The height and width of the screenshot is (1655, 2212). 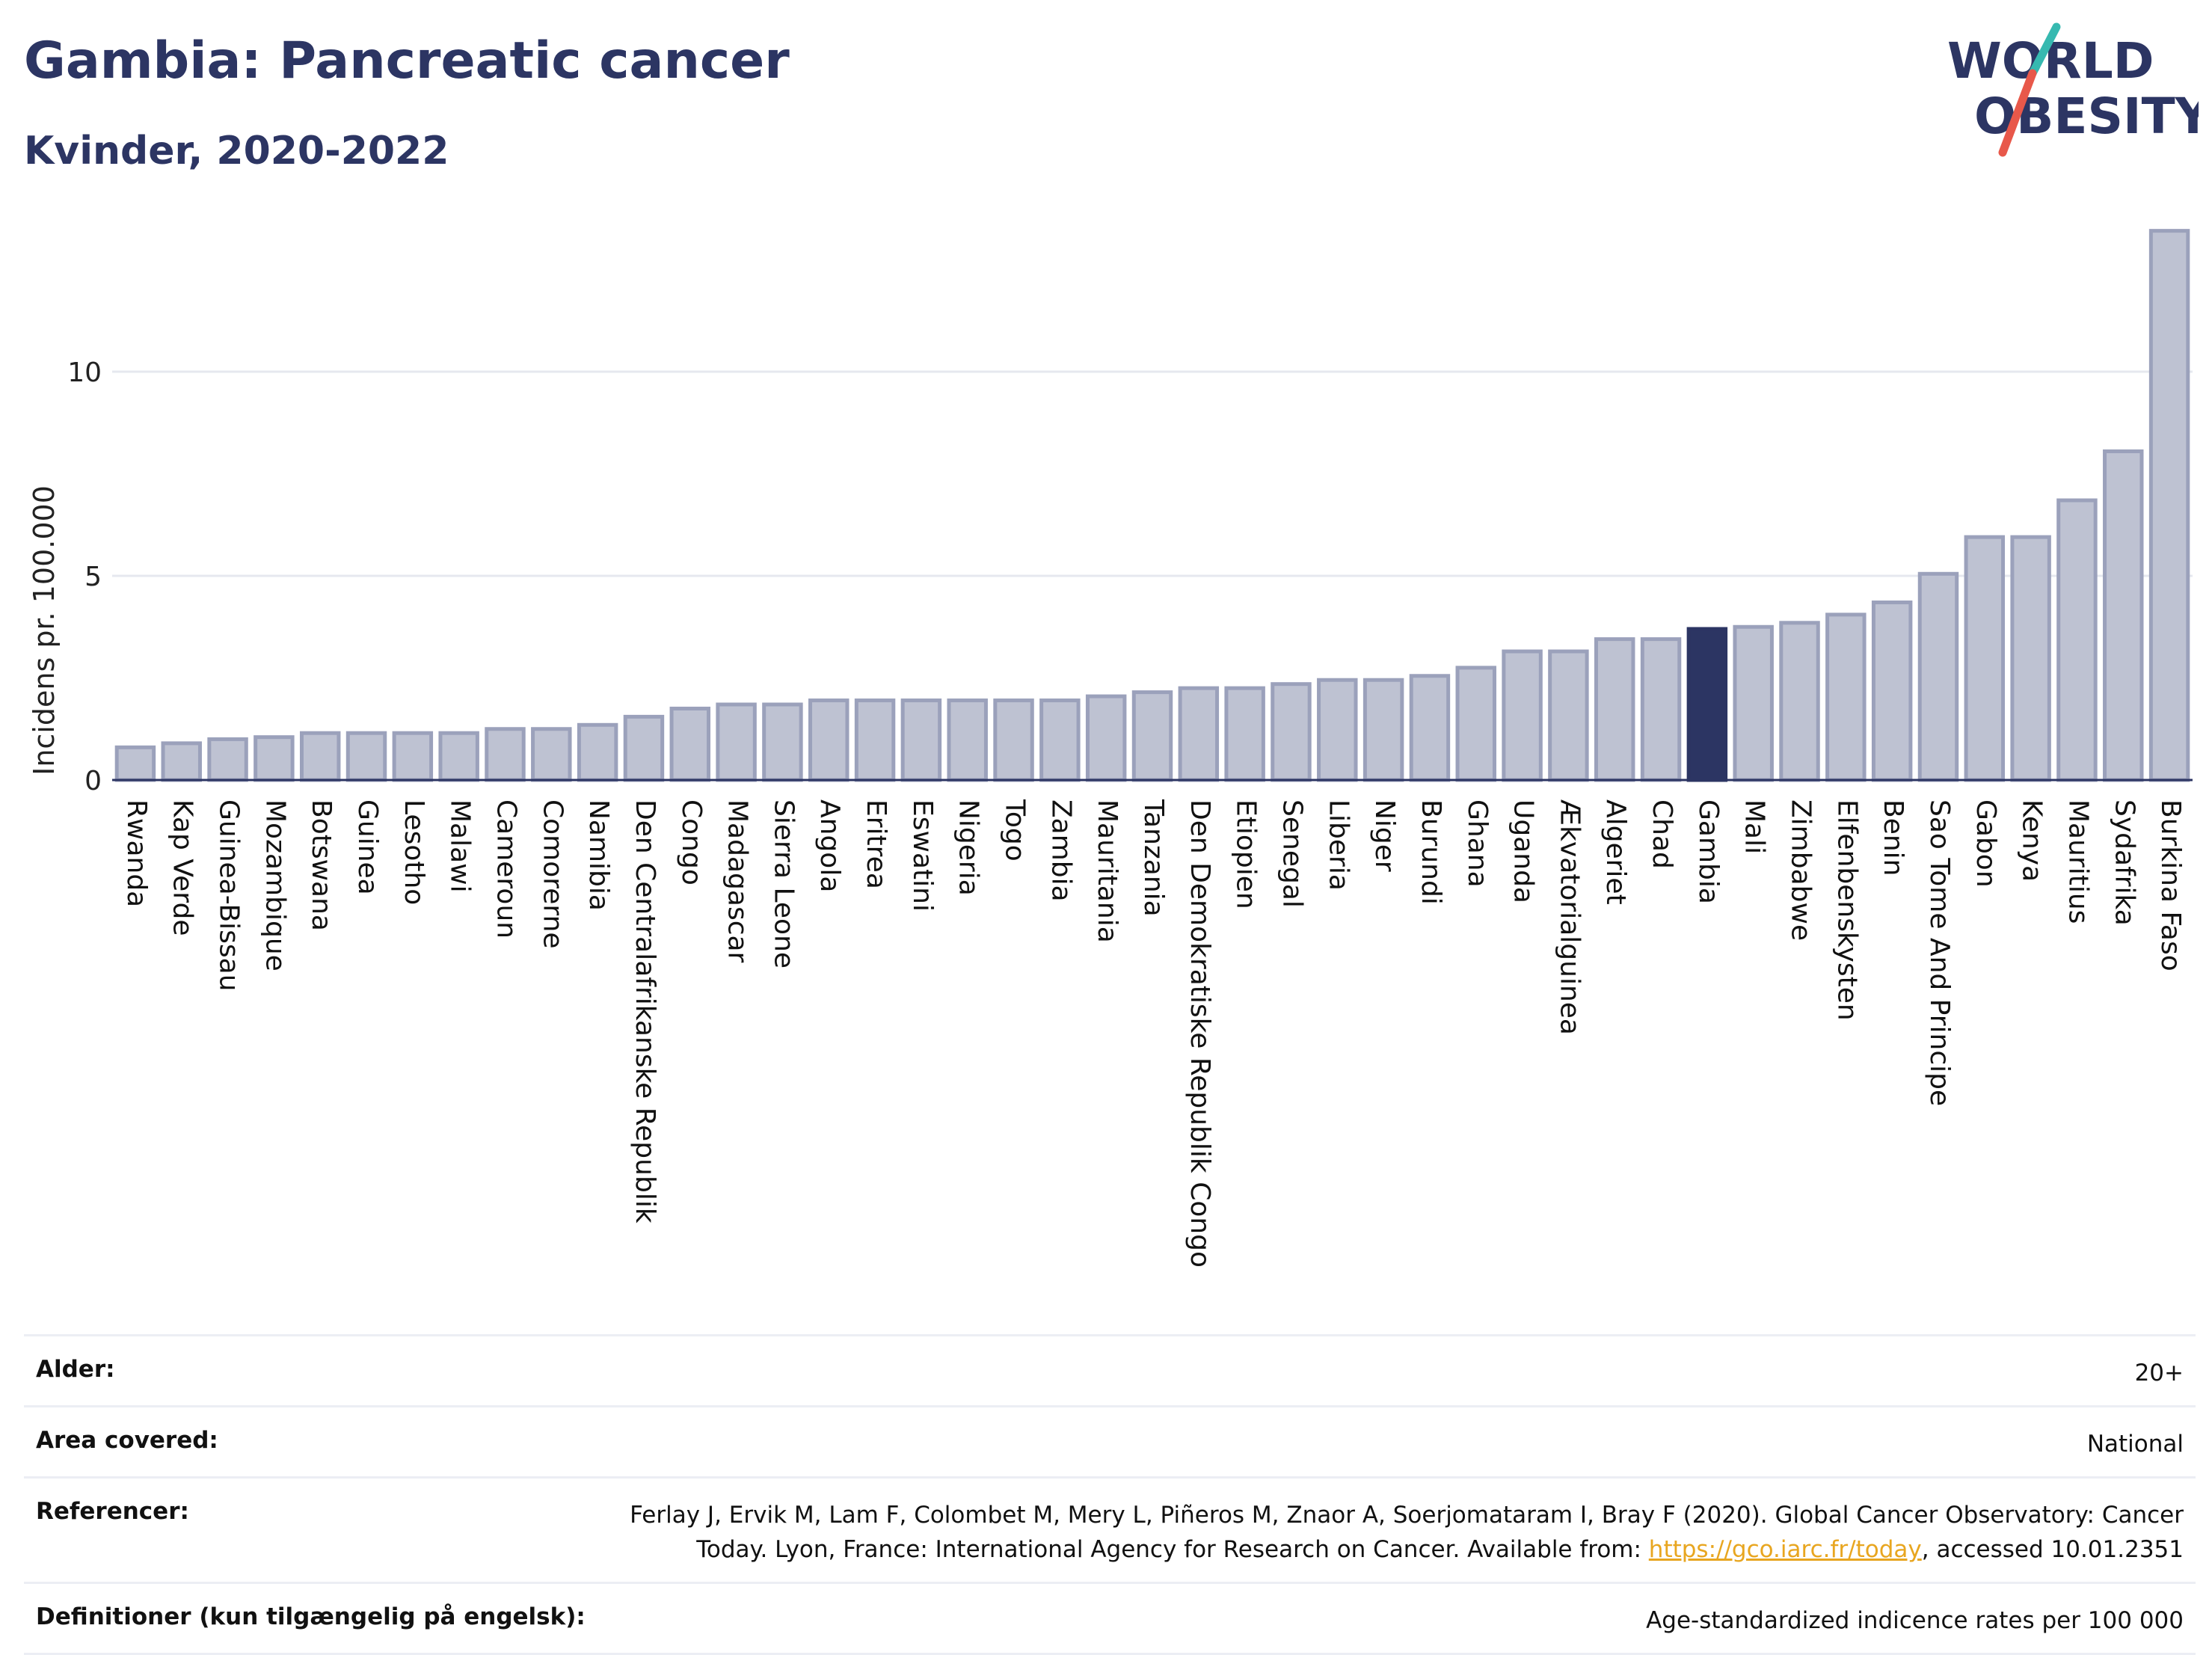 I want to click on x-tick-label: Algeriet, so click(x=1616, y=852).